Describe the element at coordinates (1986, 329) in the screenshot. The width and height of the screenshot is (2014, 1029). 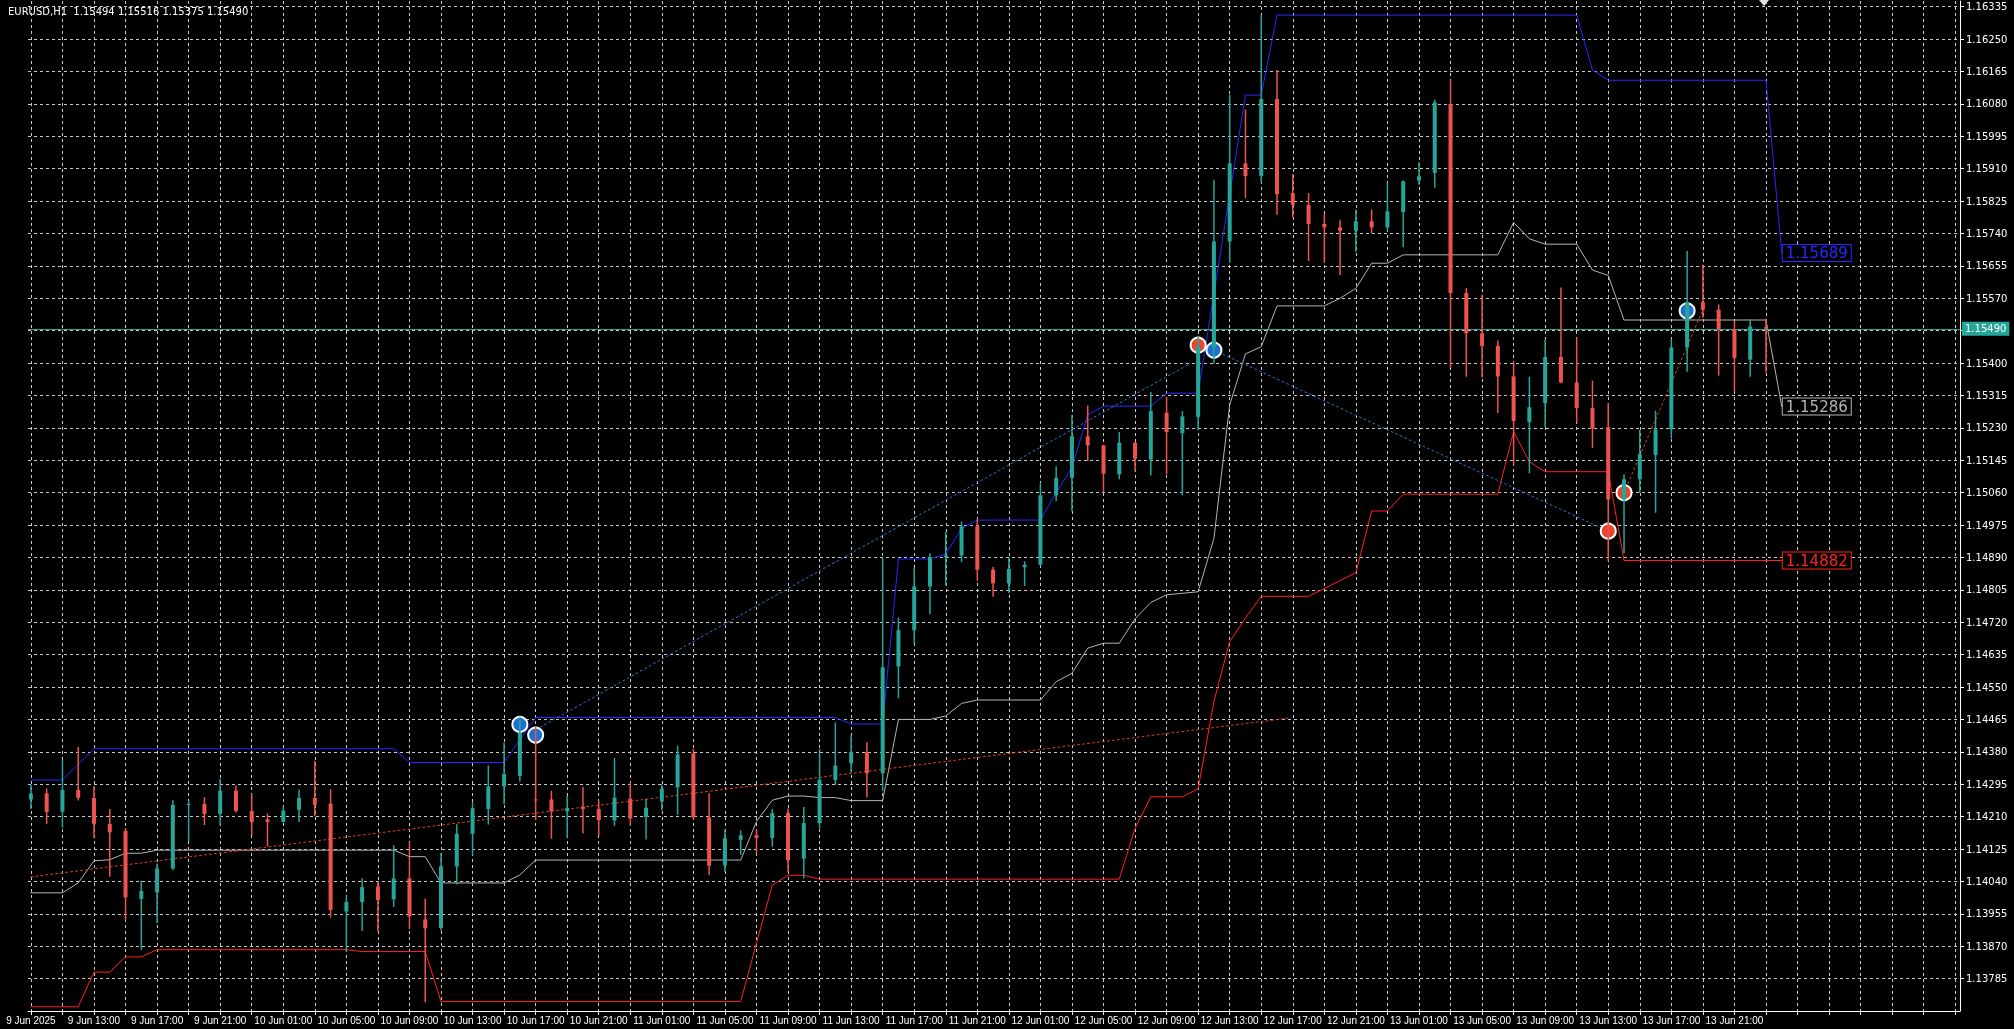
I see `ref-line-label: 1.15490` at that location.